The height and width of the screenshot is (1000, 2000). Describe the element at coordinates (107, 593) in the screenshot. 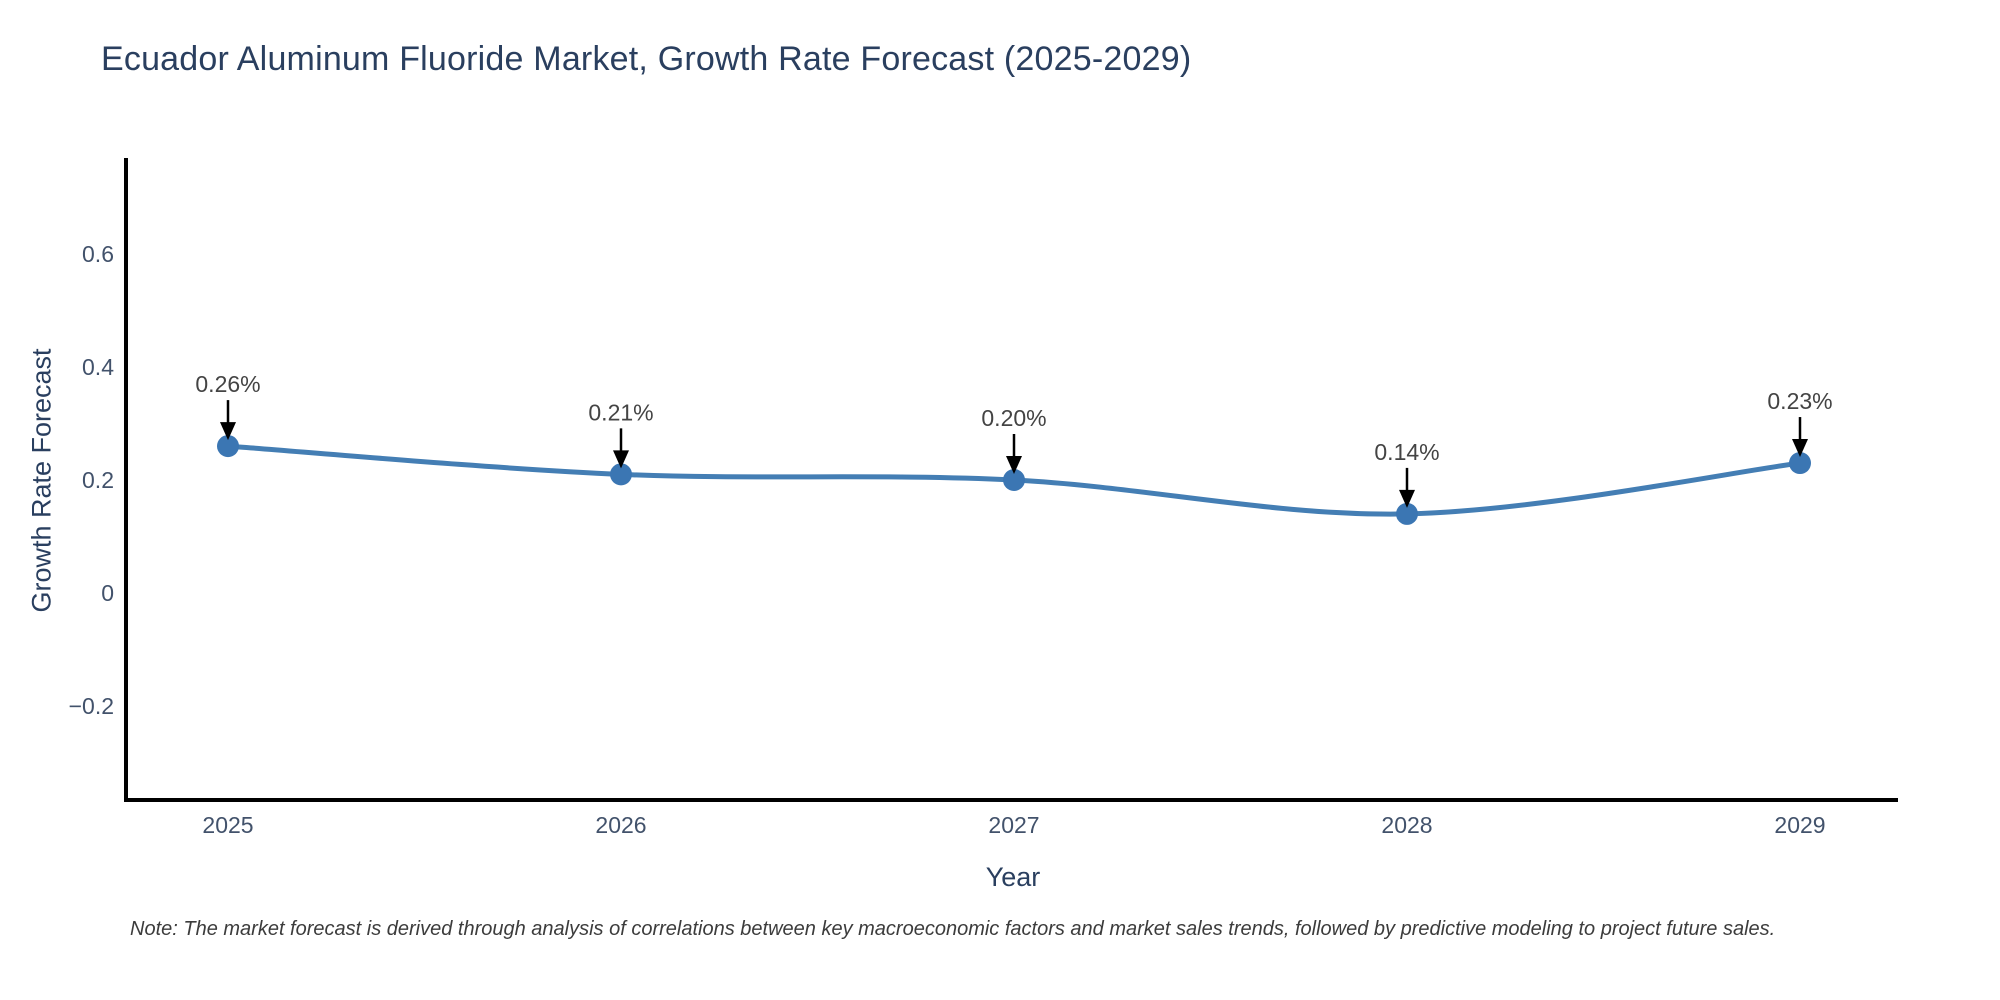

I see `y-tick-label: 0` at that location.